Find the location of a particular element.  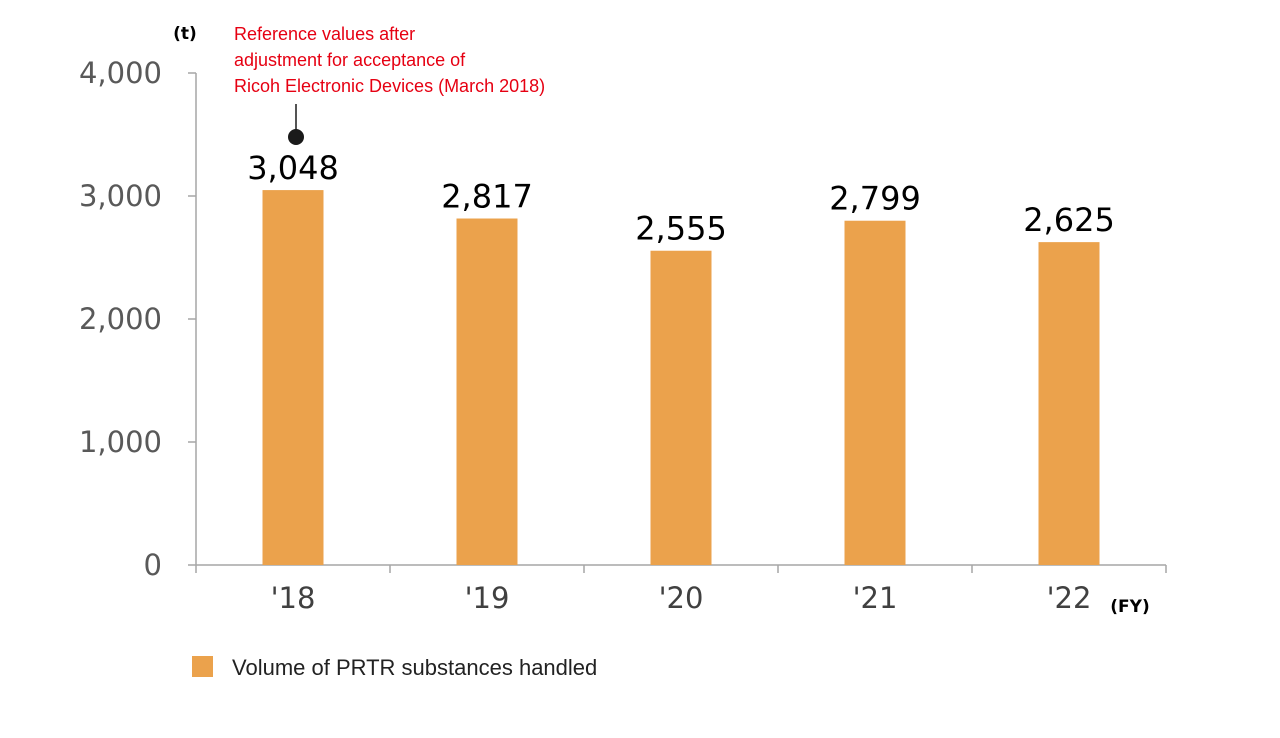

y-axis-ticks: 0 1,000 2,000 3,000 4,000 is located at coordinates (137, 319).